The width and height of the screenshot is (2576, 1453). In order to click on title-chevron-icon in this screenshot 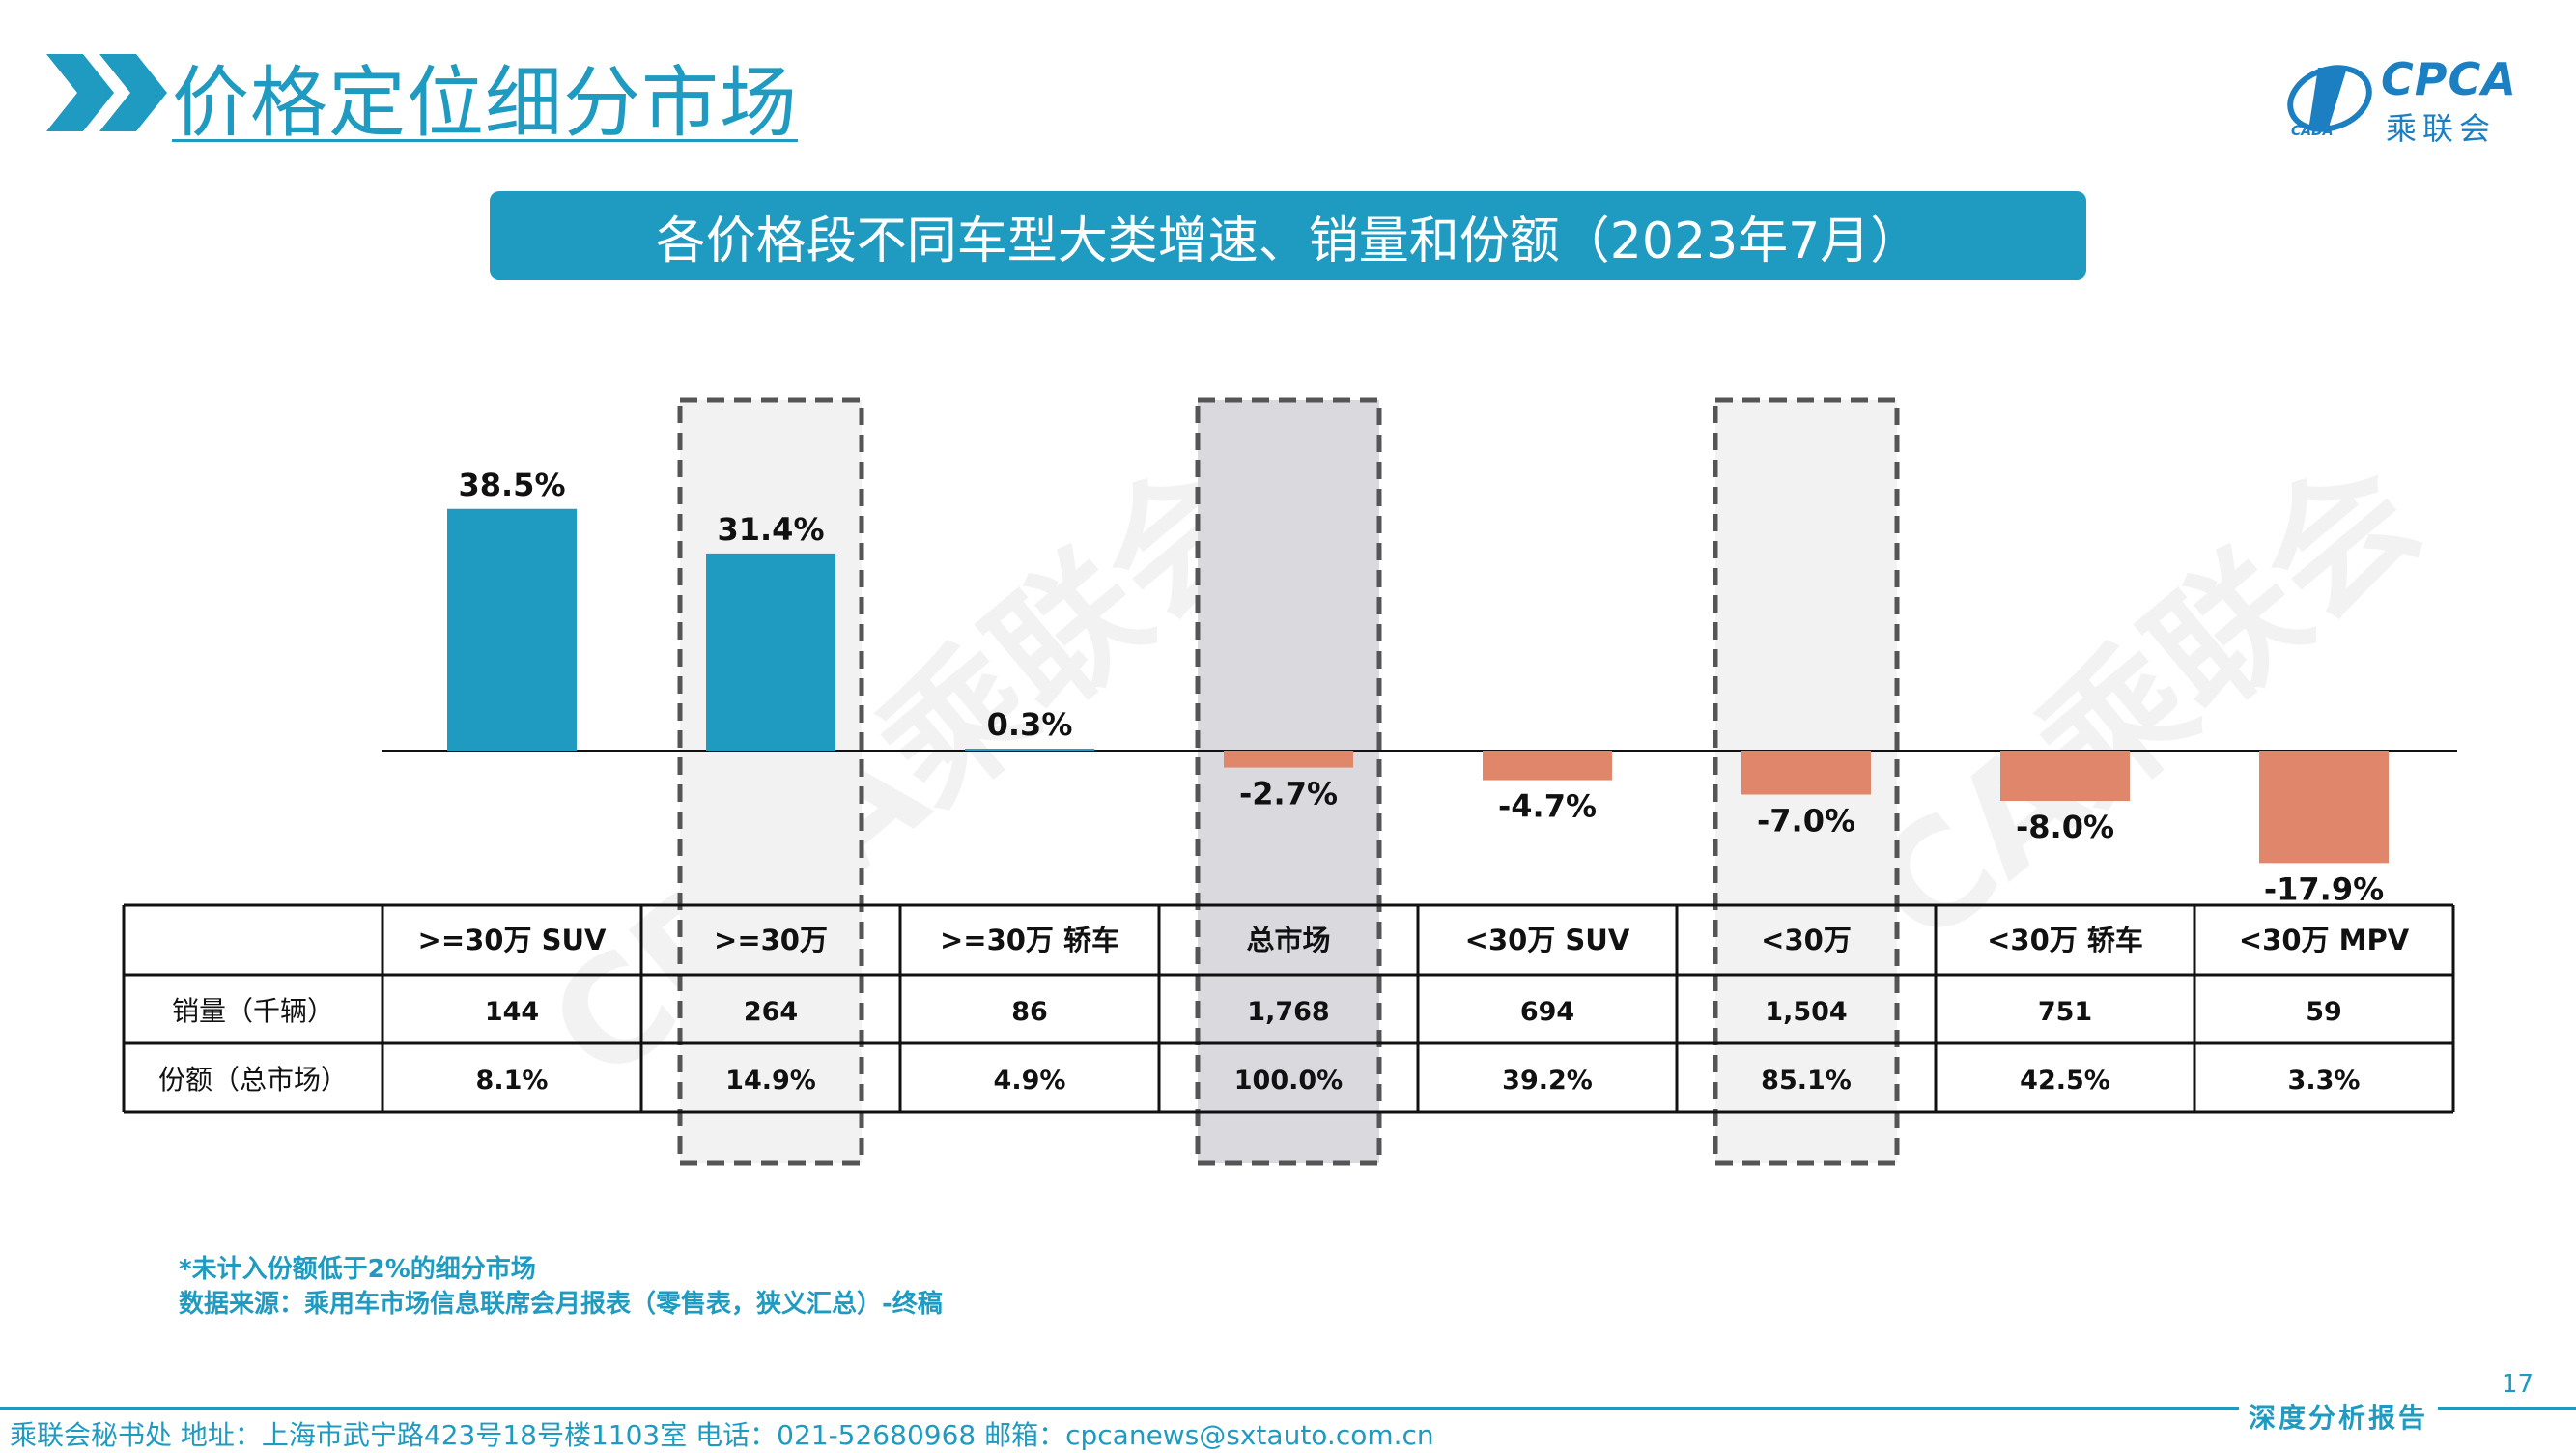, I will do `click(106, 93)`.